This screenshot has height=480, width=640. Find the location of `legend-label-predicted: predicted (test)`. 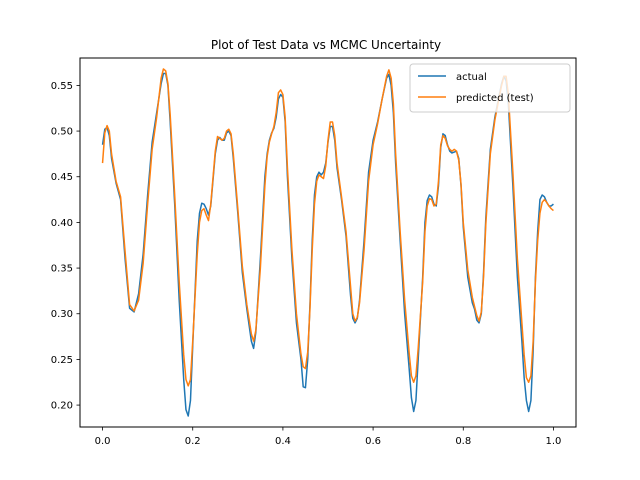

legend-label-predicted: predicted (test) is located at coordinates (495, 98).